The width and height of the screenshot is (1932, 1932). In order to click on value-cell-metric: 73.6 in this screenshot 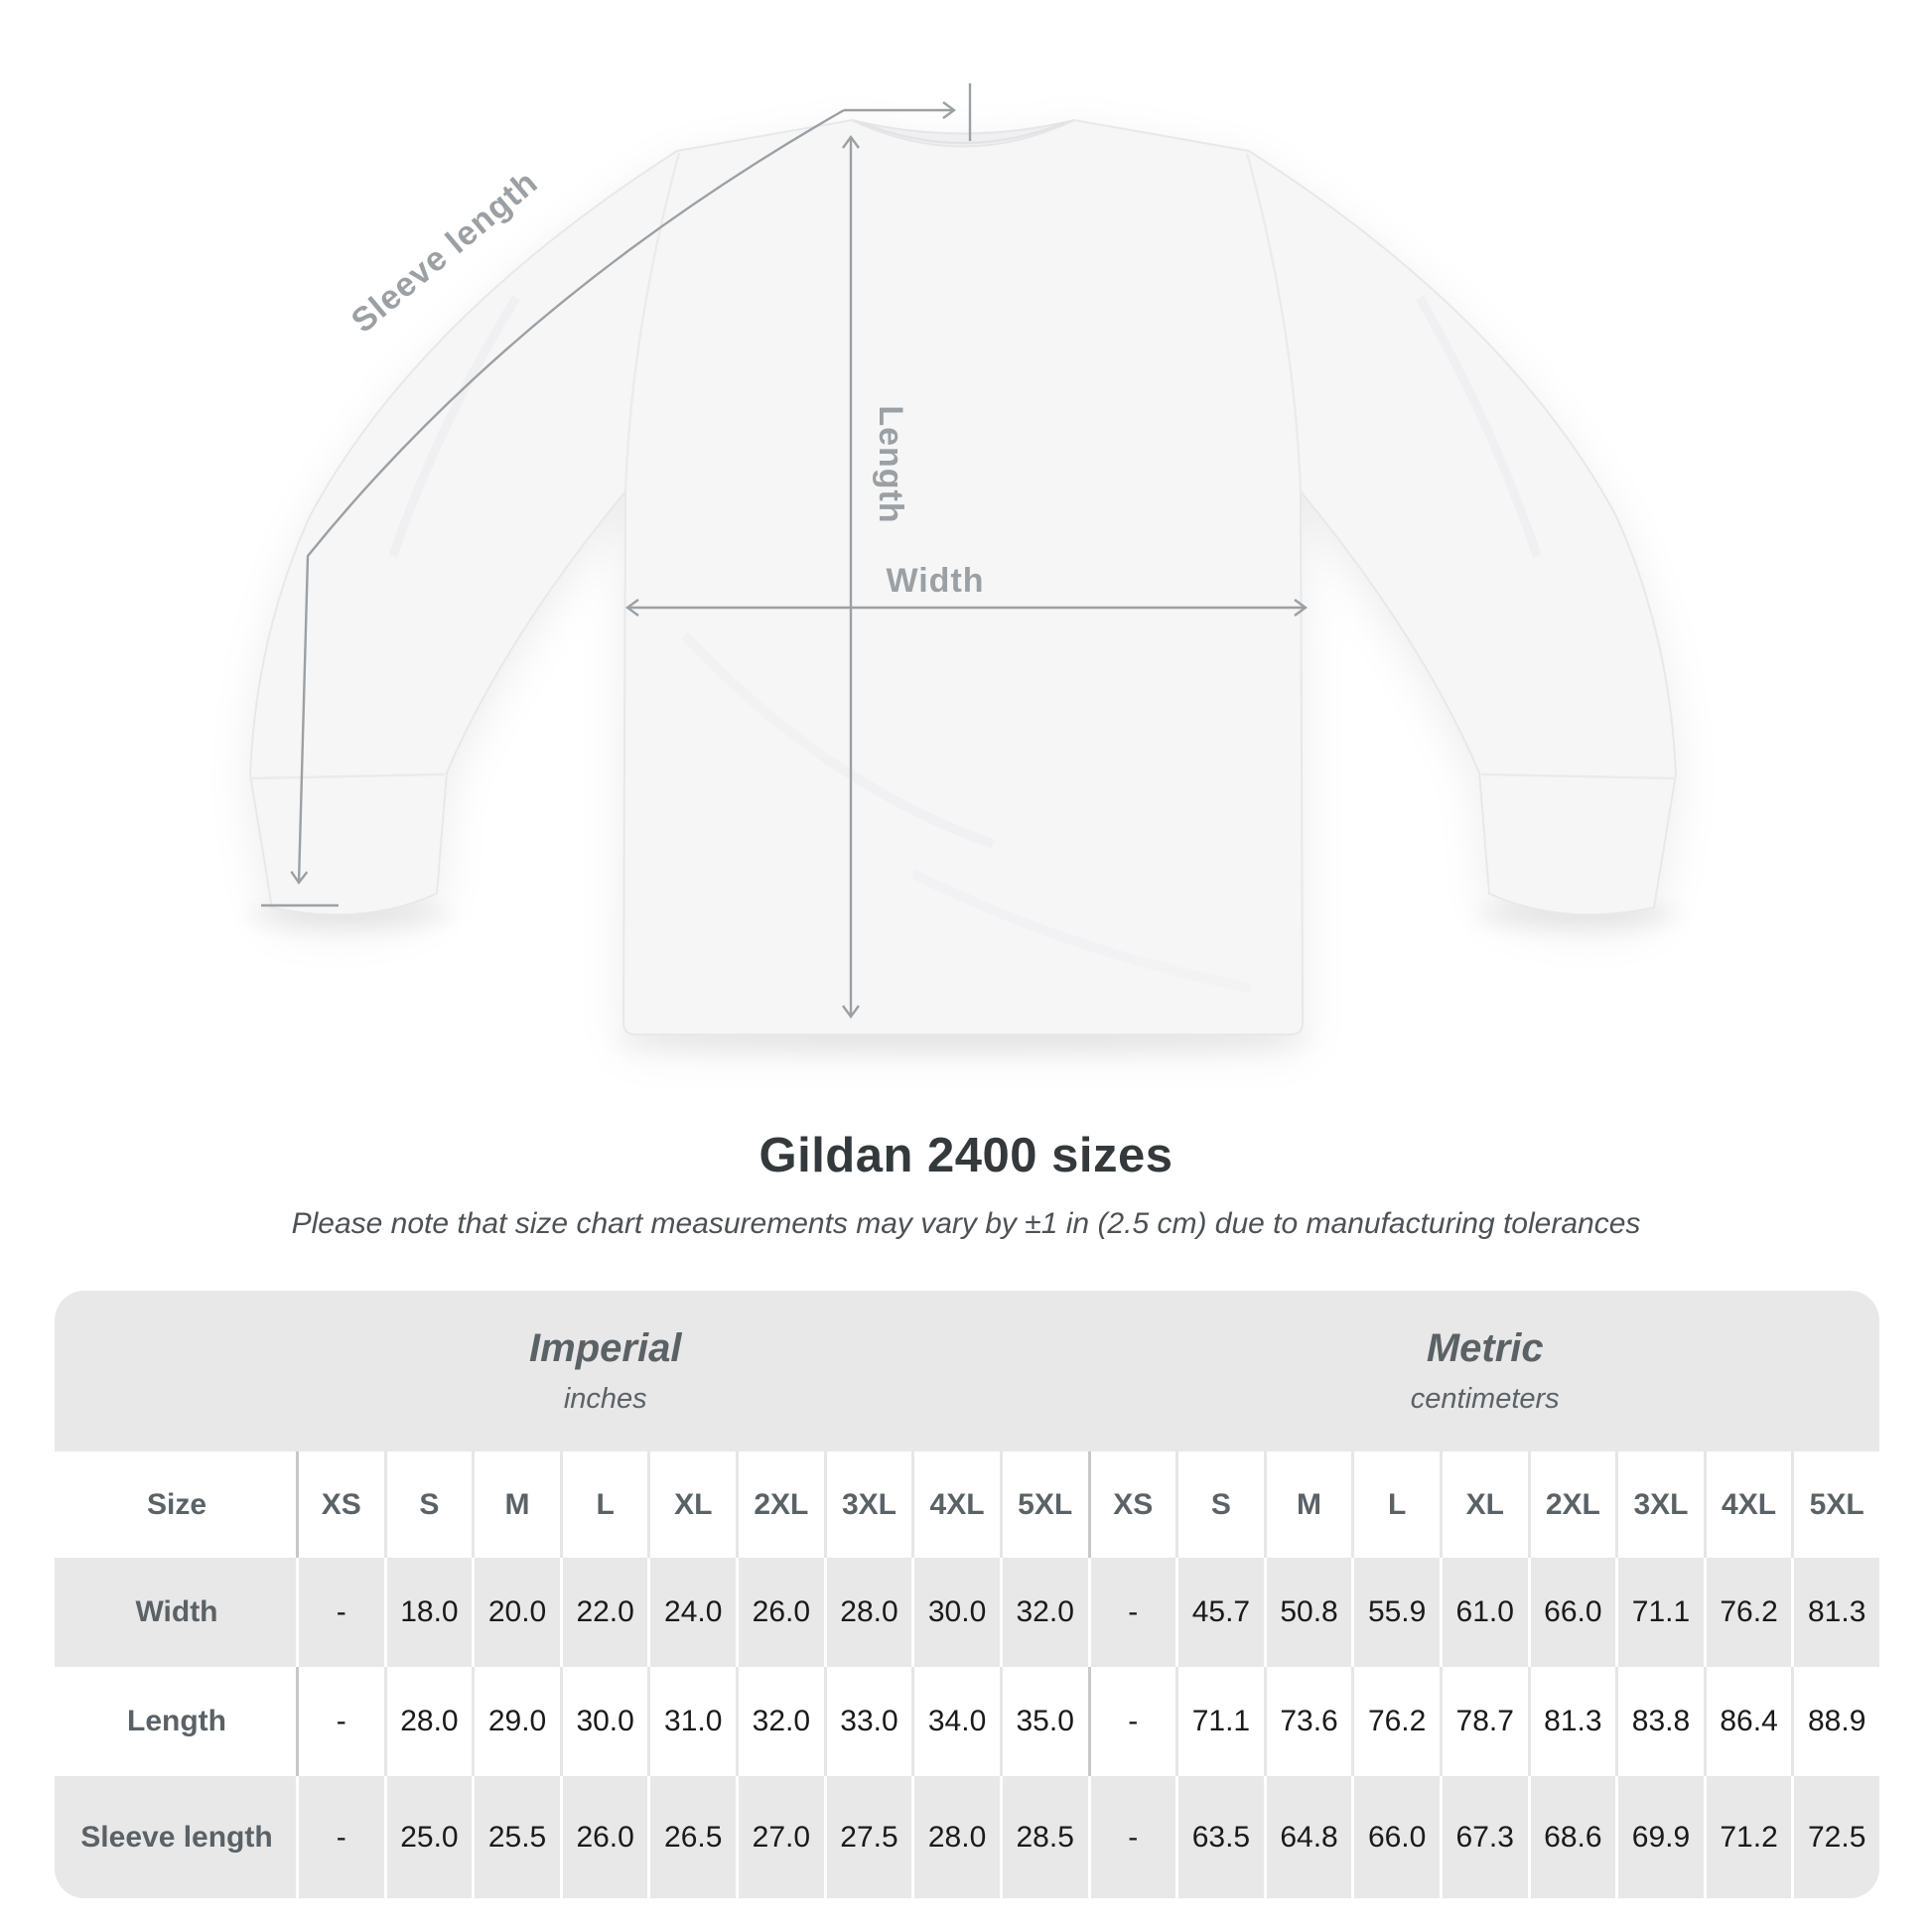, I will do `click(1308, 1722)`.